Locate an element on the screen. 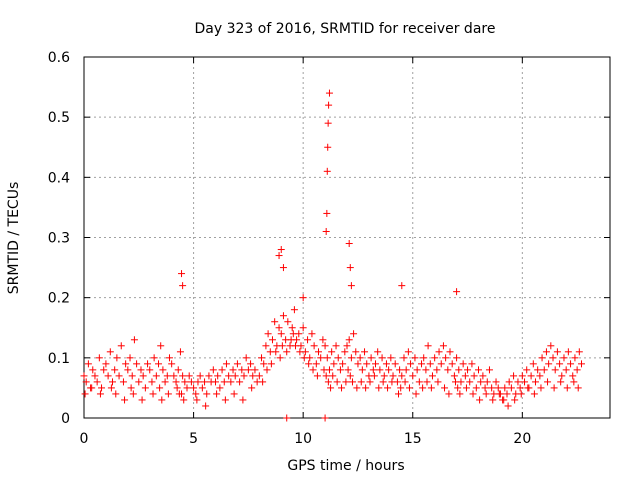 Image resolution: width=640 pixels, height=480 pixels. y-tick-label: 0.6 is located at coordinates (59, 58).